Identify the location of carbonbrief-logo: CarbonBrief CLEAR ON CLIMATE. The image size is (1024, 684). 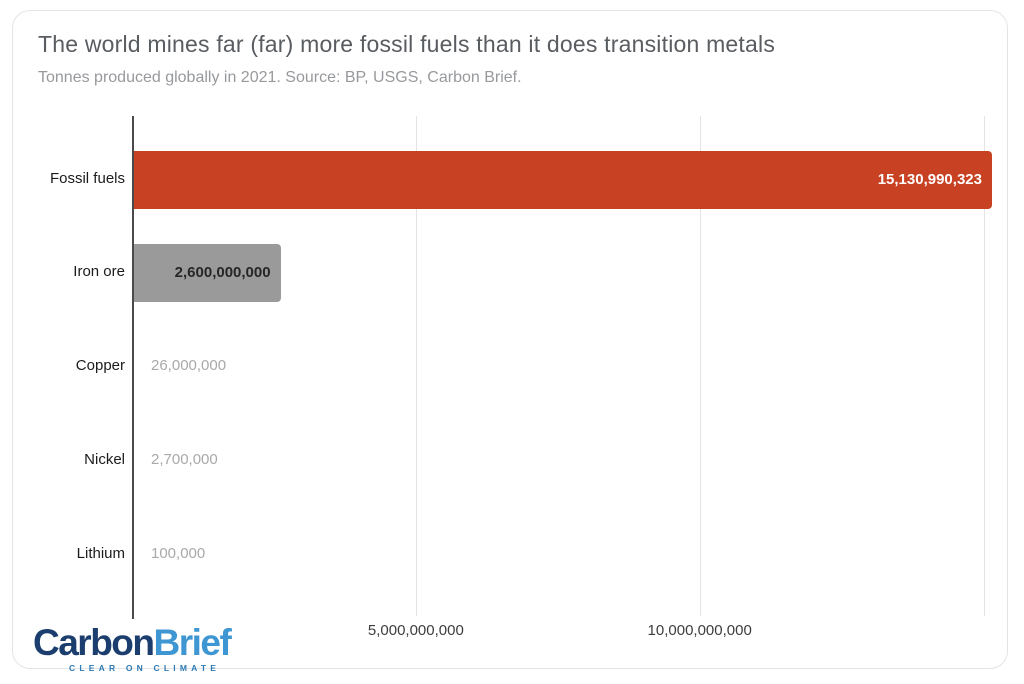
(132, 648).